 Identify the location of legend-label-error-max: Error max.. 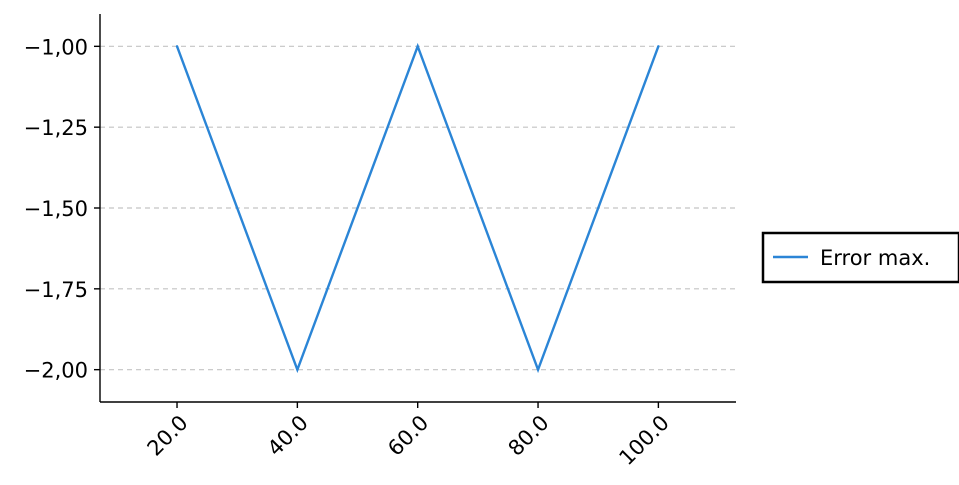
(875, 258).